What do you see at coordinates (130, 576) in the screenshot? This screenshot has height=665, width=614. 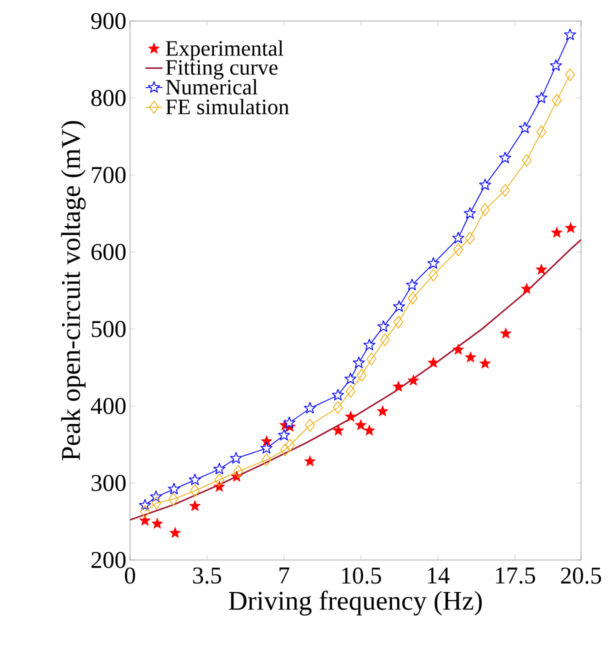 I see `x-tick-label: 0` at bounding box center [130, 576].